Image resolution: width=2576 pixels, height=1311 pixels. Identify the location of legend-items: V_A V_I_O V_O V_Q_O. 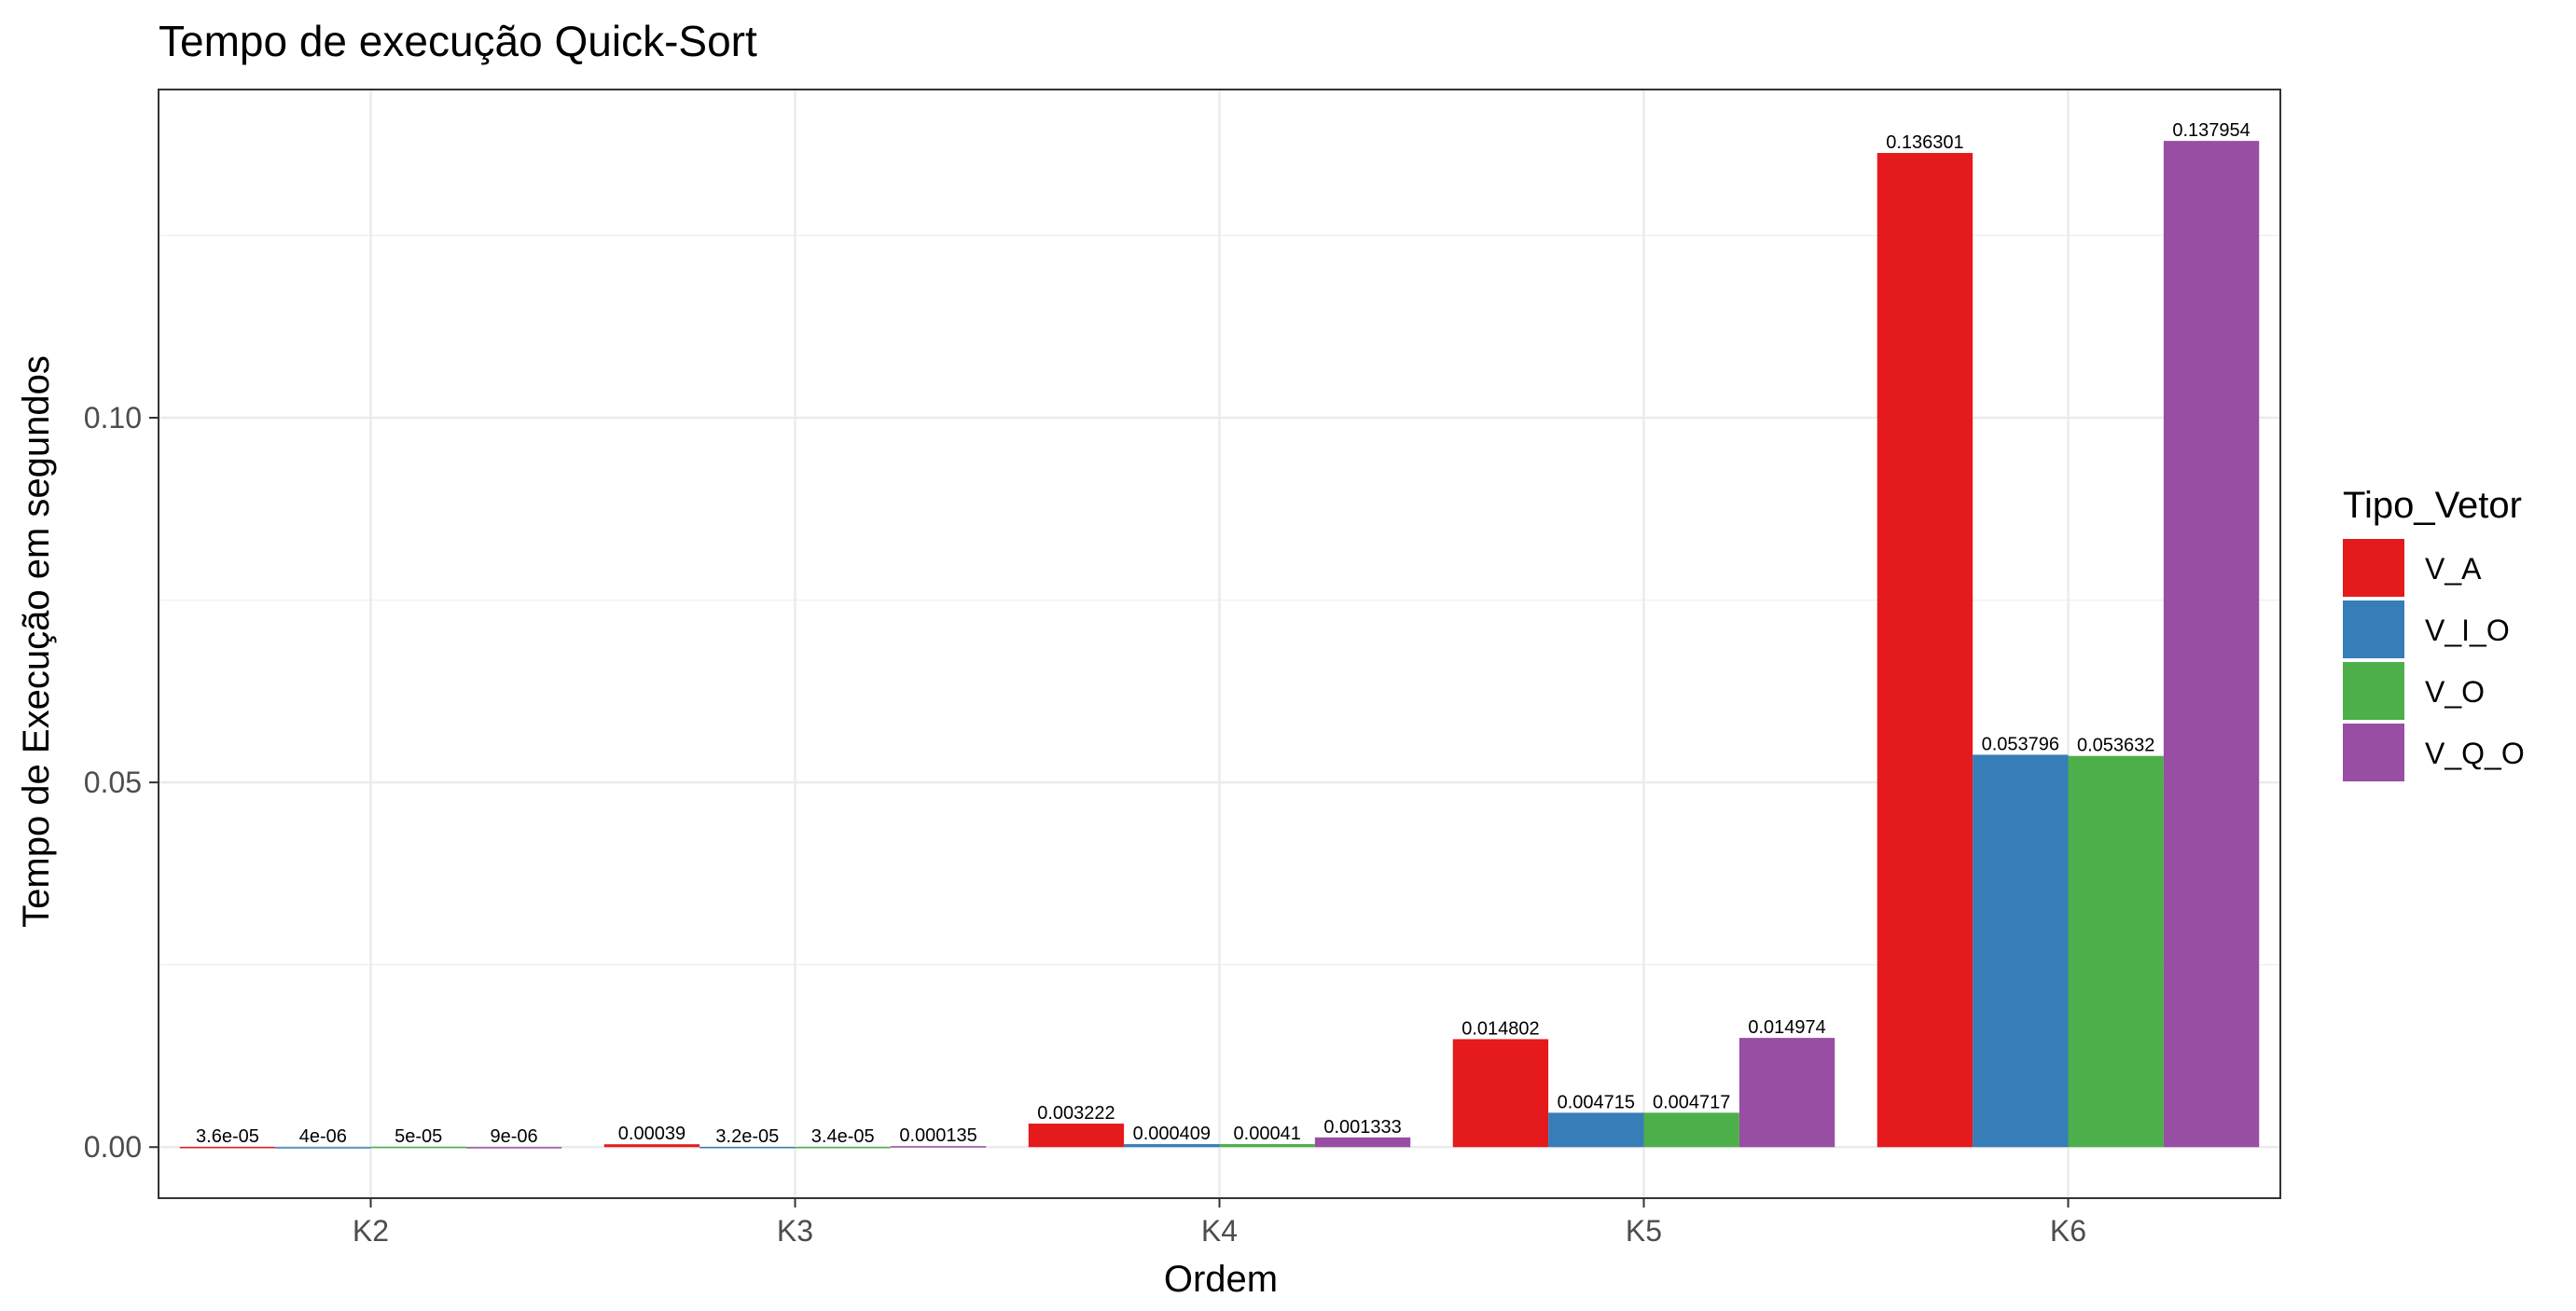
(2434, 660).